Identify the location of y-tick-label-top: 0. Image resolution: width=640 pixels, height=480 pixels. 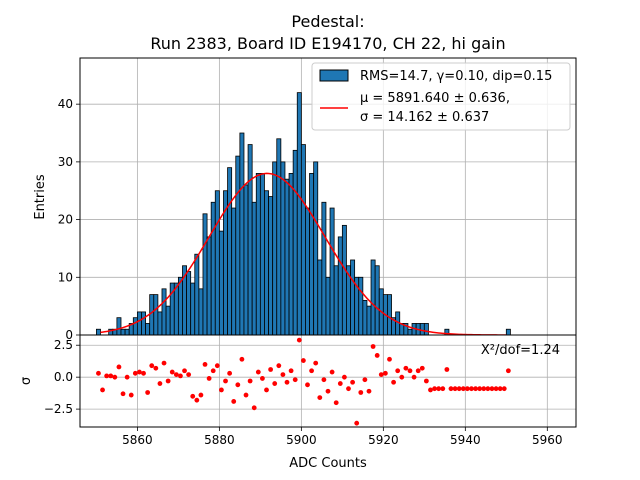
(69, 335).